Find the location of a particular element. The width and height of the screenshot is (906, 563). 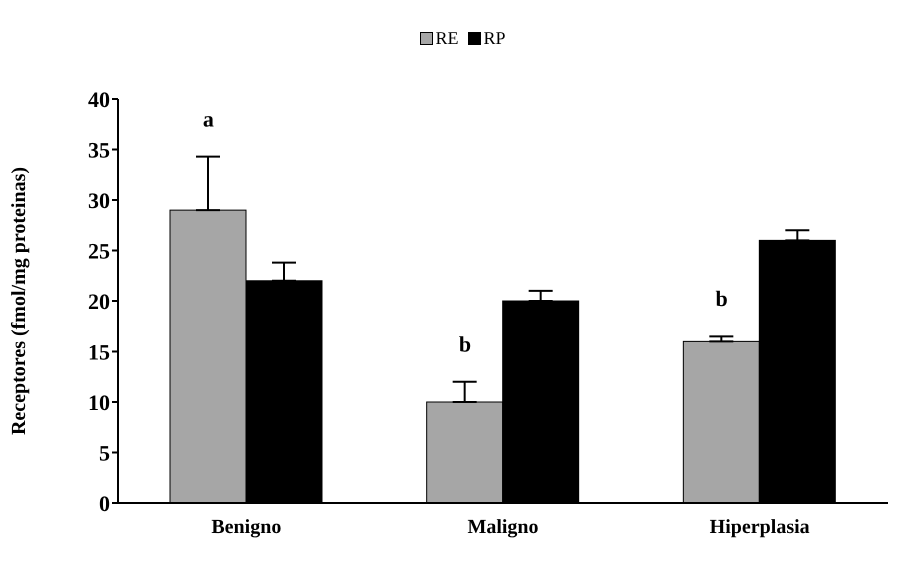

x-tick-label: Maligno is located at coordinates (503, 527).